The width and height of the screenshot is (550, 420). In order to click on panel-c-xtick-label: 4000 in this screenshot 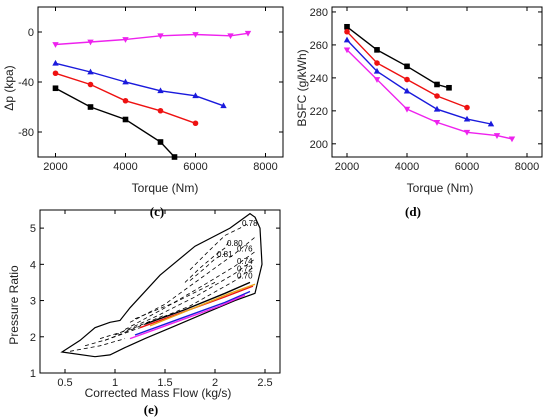, I will do `click(125, 167)`.